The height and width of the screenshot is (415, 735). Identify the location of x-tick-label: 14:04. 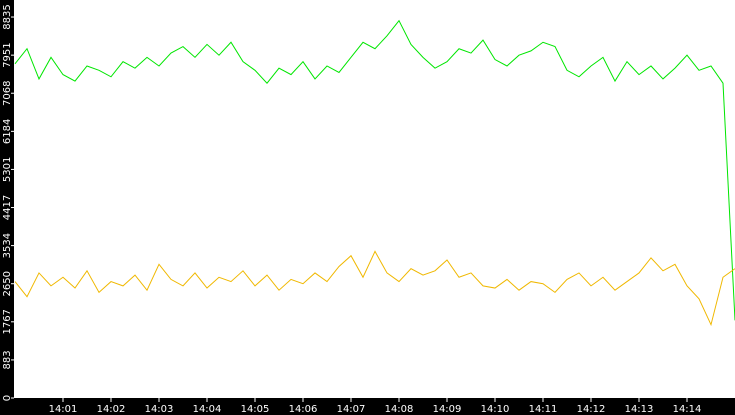
(207, 409).